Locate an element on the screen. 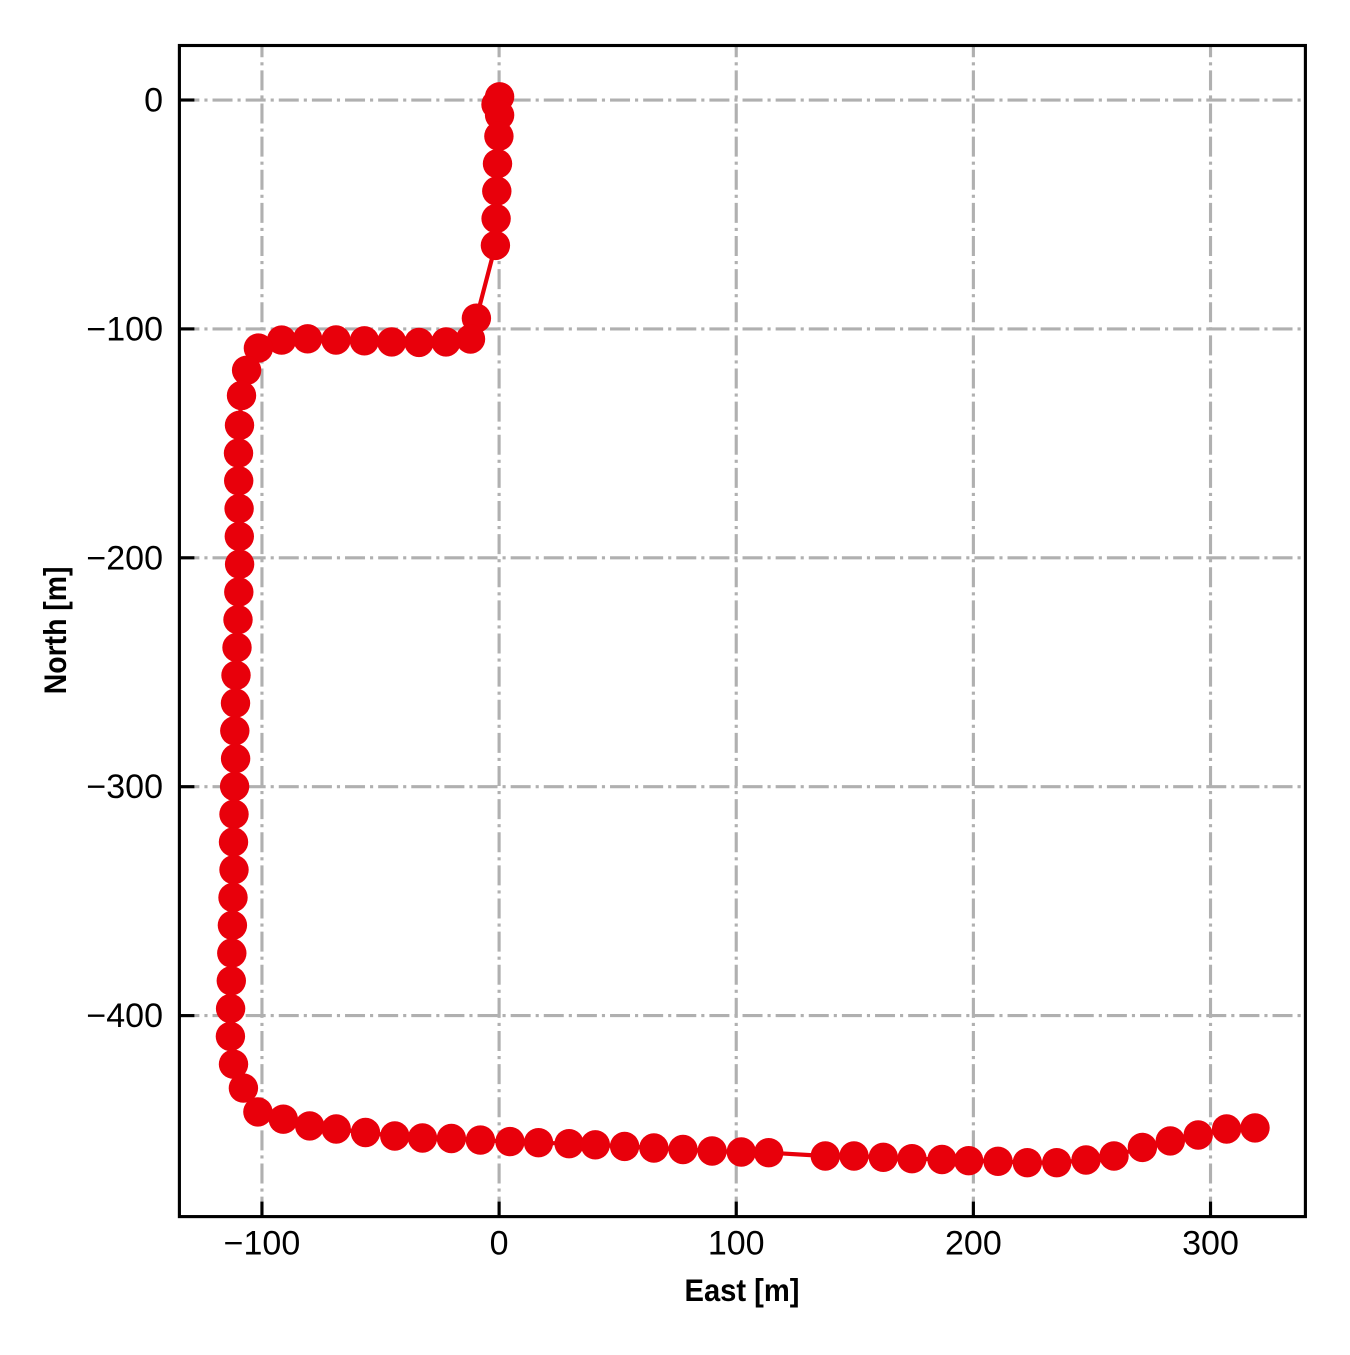  svg-text: 100 is located at coordinates (736, 1244).